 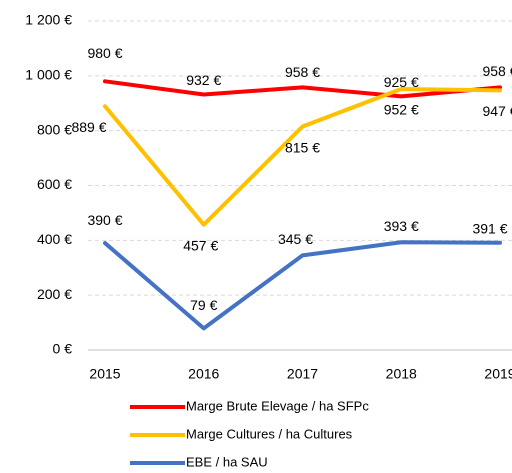 I want to click on data-label: 391 €, so click(x=489, y=229).